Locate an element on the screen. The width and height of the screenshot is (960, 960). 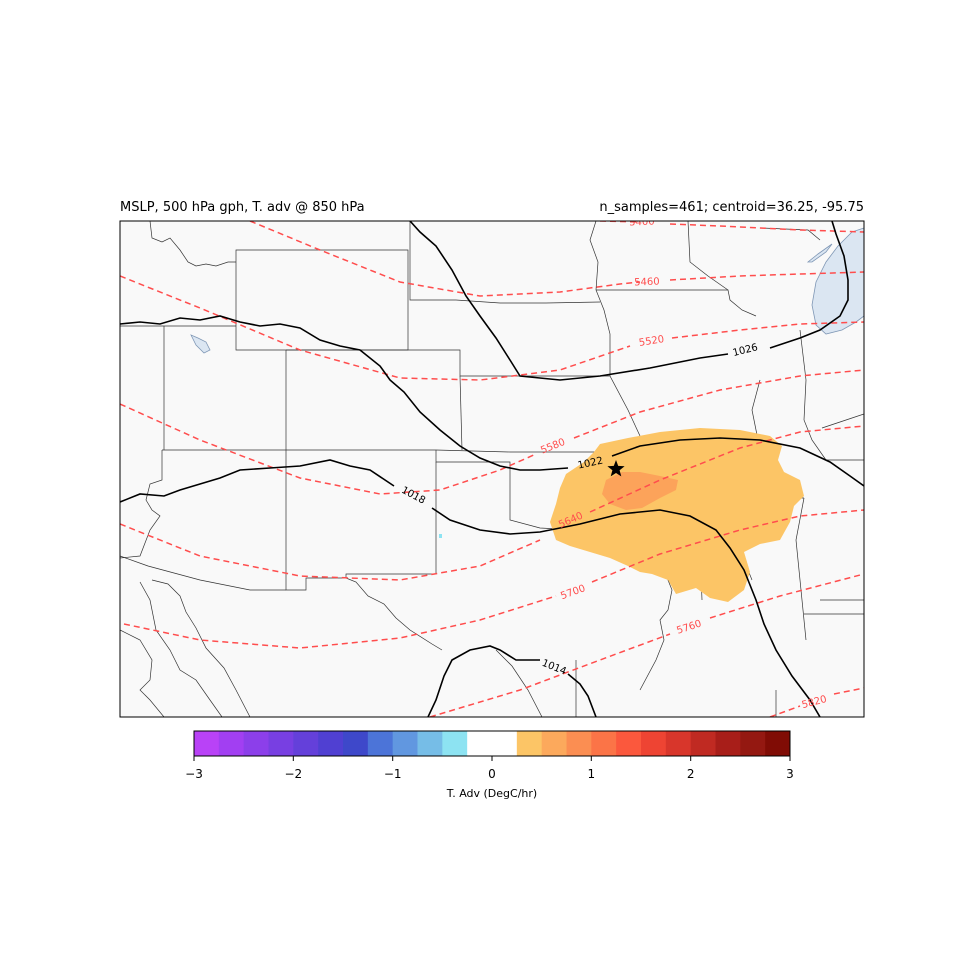
colorbar-tick-6: 3 is located at coordinates (790, 768).